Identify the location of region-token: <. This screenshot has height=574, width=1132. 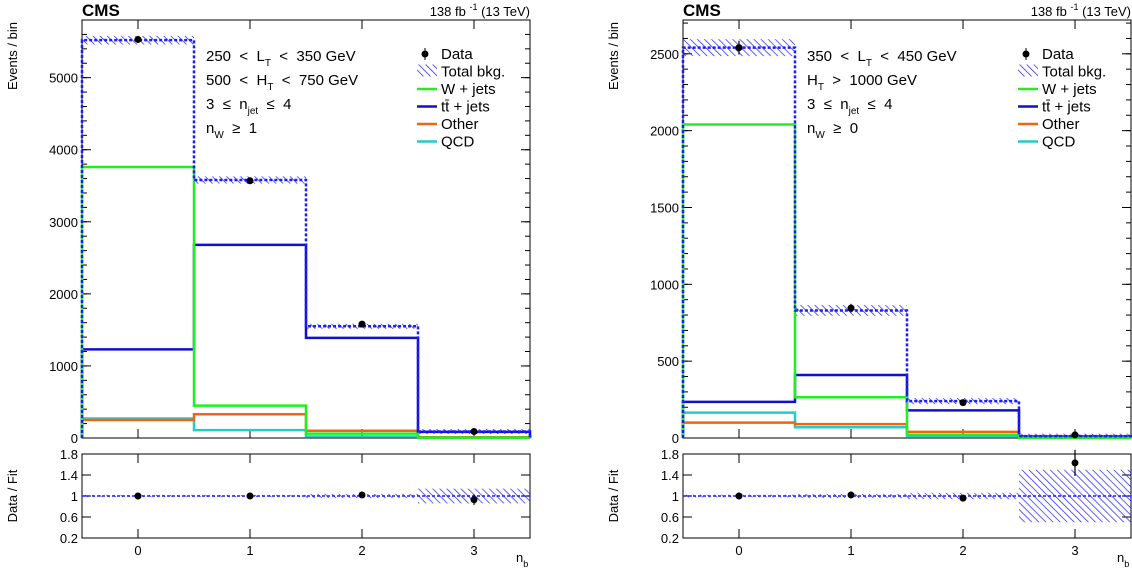
(286, 80).